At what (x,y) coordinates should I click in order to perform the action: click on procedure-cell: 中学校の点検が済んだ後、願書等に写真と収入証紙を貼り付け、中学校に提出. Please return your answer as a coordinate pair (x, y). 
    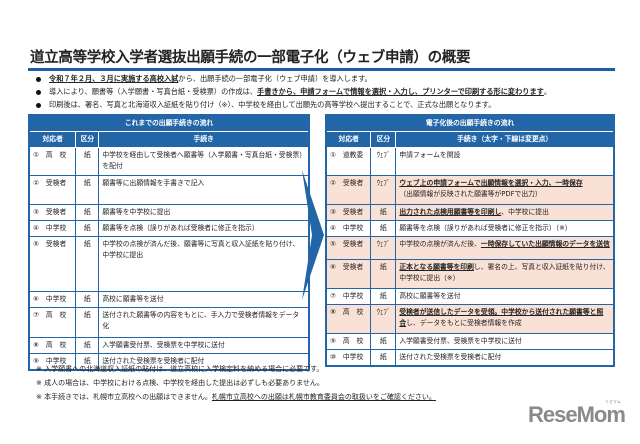
    Looking at the image, I should click on (204, 264).